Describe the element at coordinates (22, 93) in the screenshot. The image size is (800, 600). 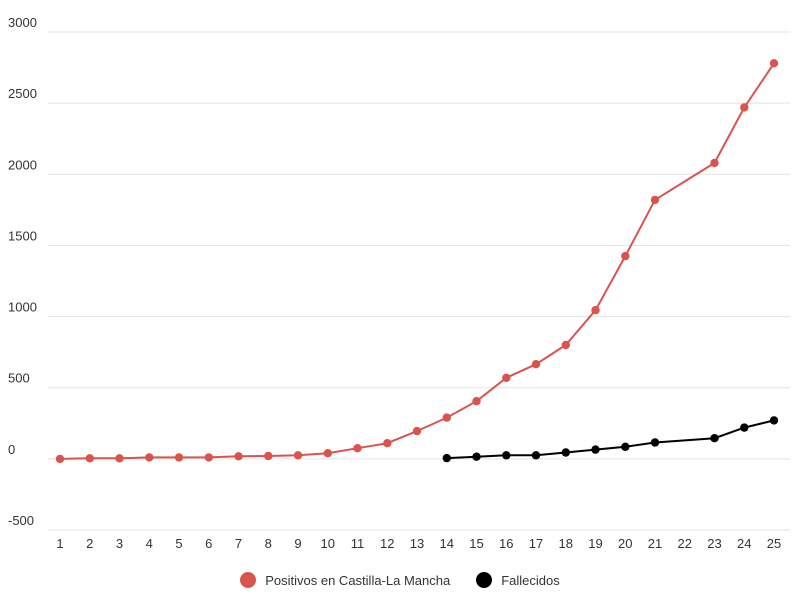
I see `y-tick-label: 2500` at that location.